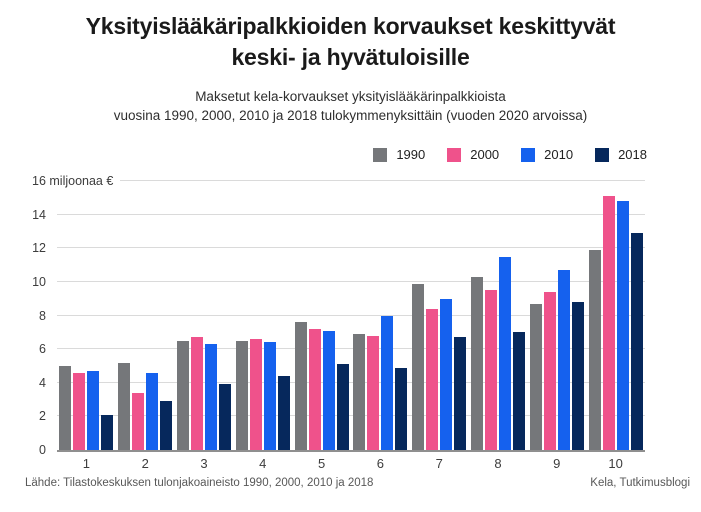 This screenshot has height=512, width=701. Describe the element at coordinates (411, 154) in the screenshot. I see `legend-label-1990: 1990` at that location.